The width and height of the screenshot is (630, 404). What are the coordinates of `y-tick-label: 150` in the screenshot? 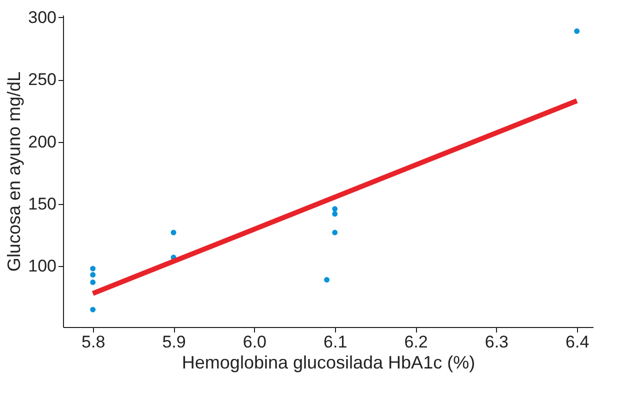 It's located at (42, 204).